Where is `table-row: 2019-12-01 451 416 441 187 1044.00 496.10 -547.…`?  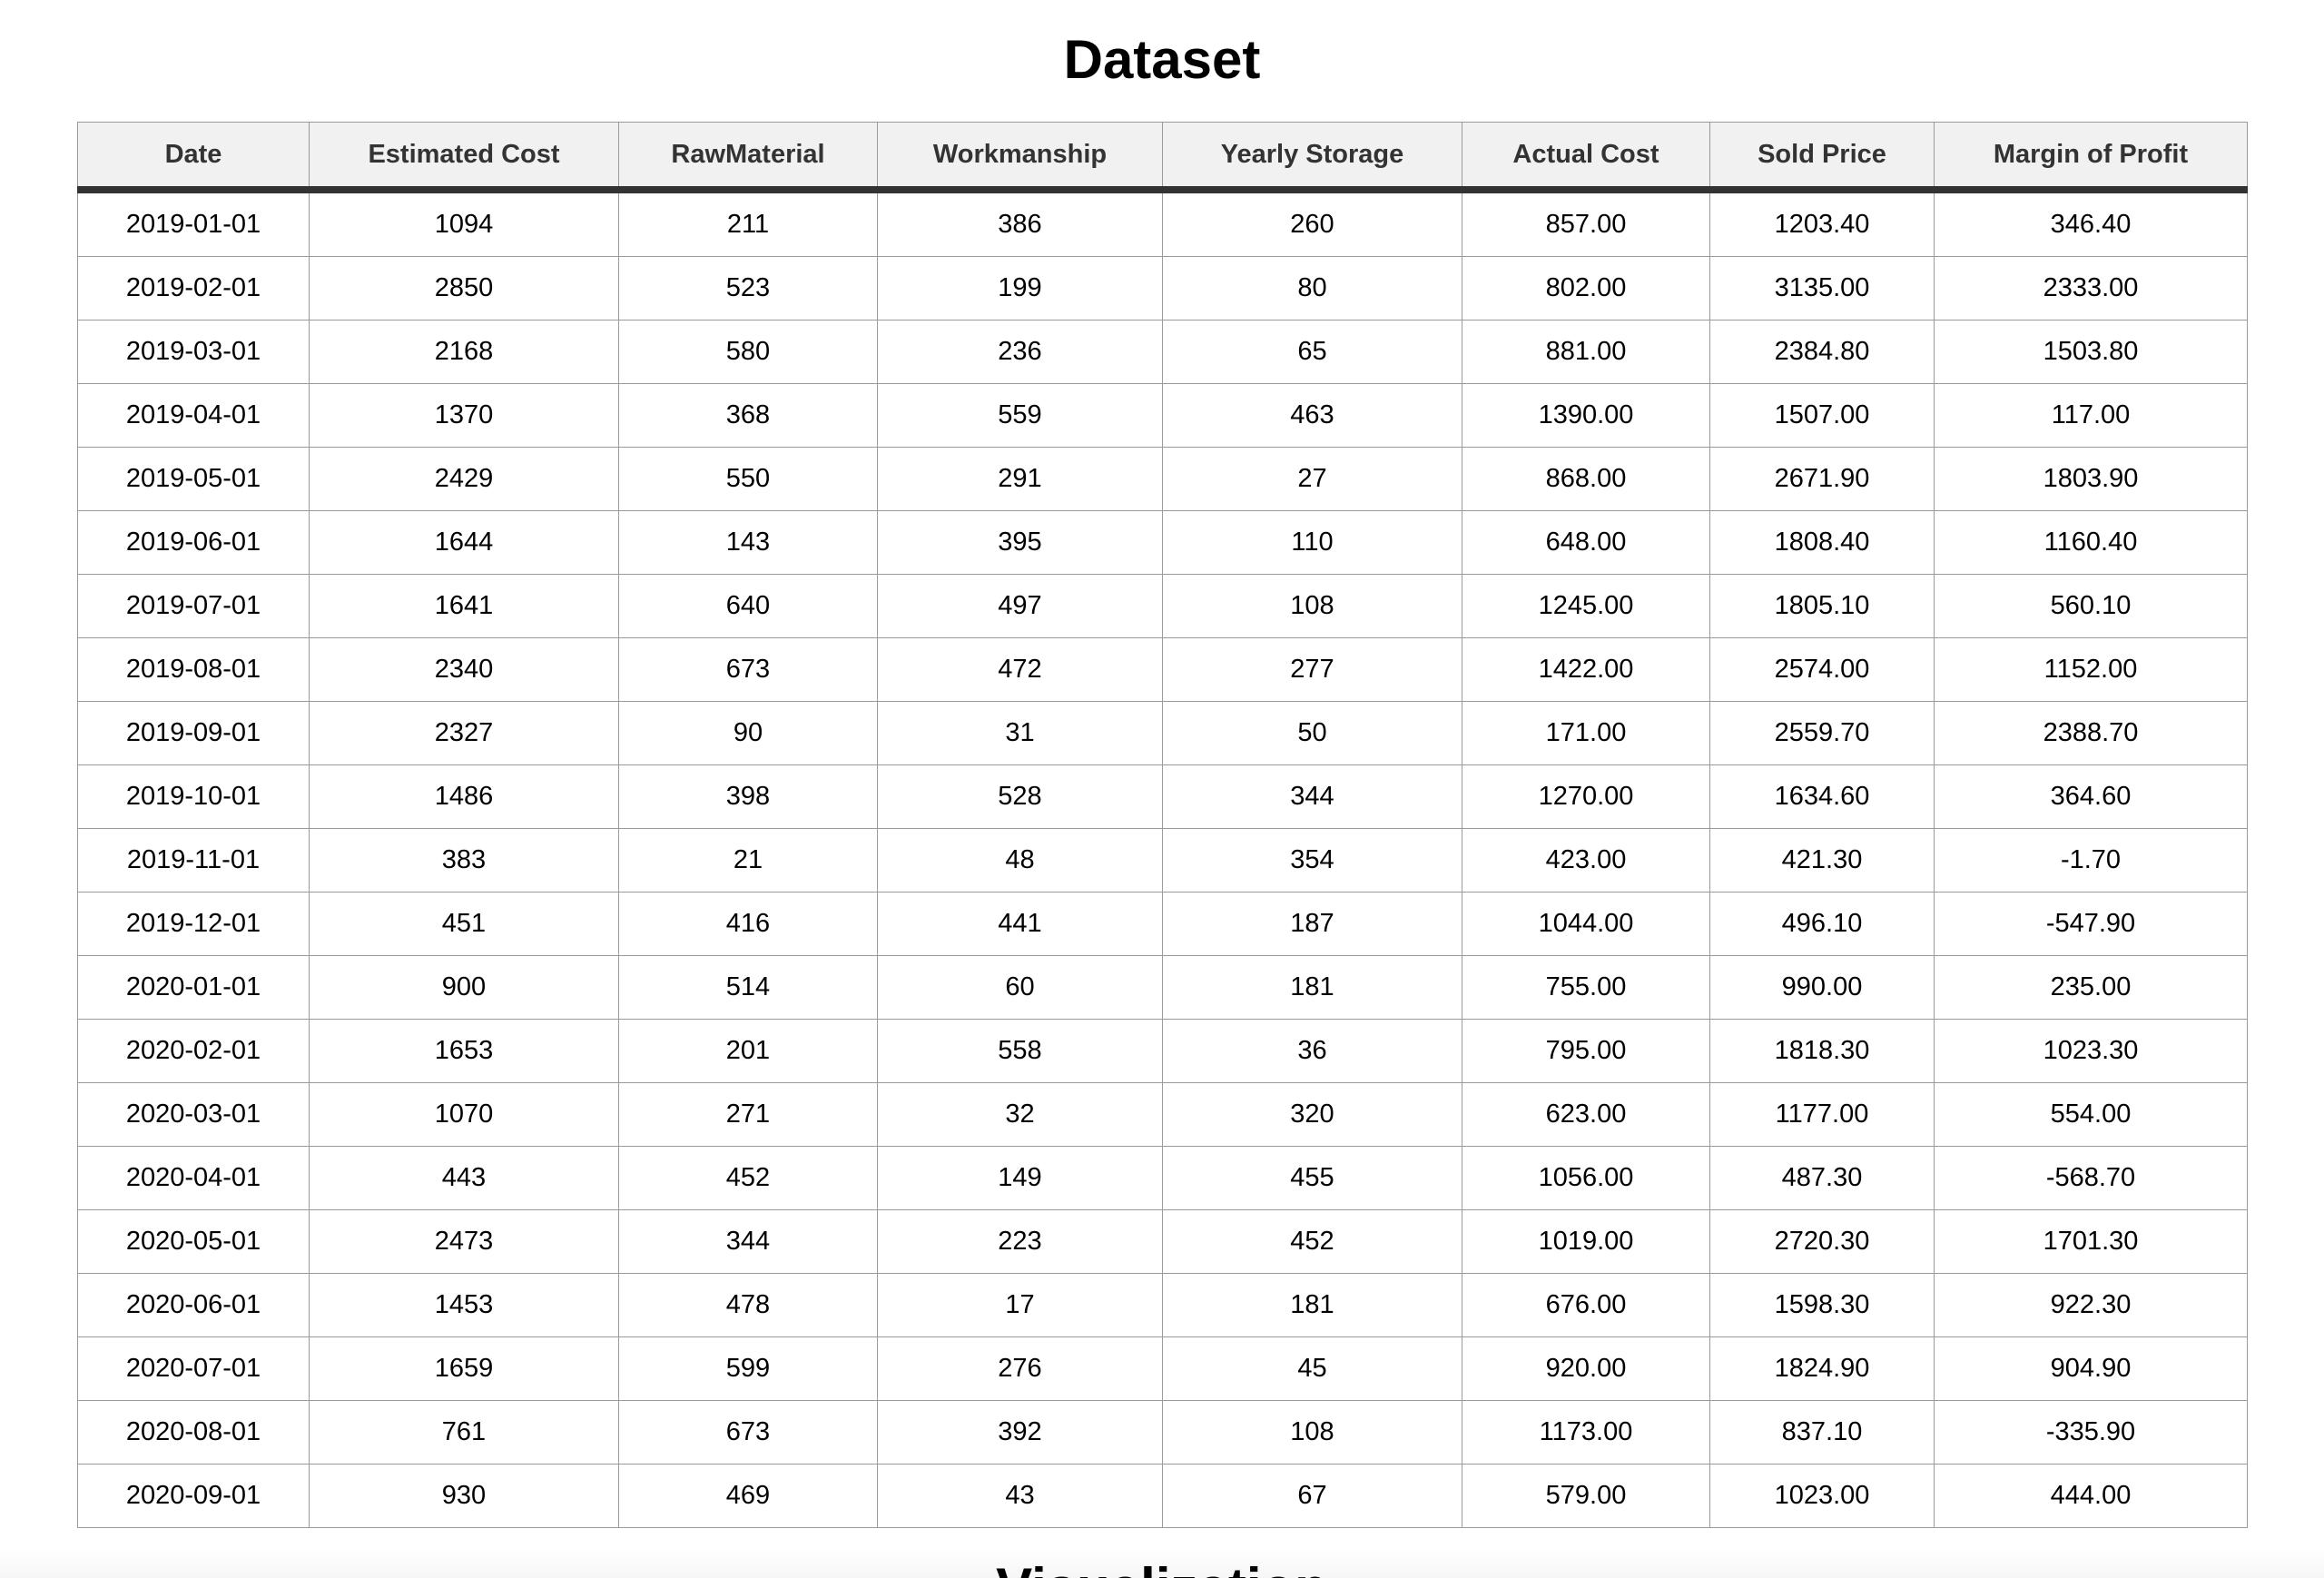 table-row: 2019-12-01 451 416 441 187 1044.00 496.10 -547.… is located at coordinates (1162, 924).